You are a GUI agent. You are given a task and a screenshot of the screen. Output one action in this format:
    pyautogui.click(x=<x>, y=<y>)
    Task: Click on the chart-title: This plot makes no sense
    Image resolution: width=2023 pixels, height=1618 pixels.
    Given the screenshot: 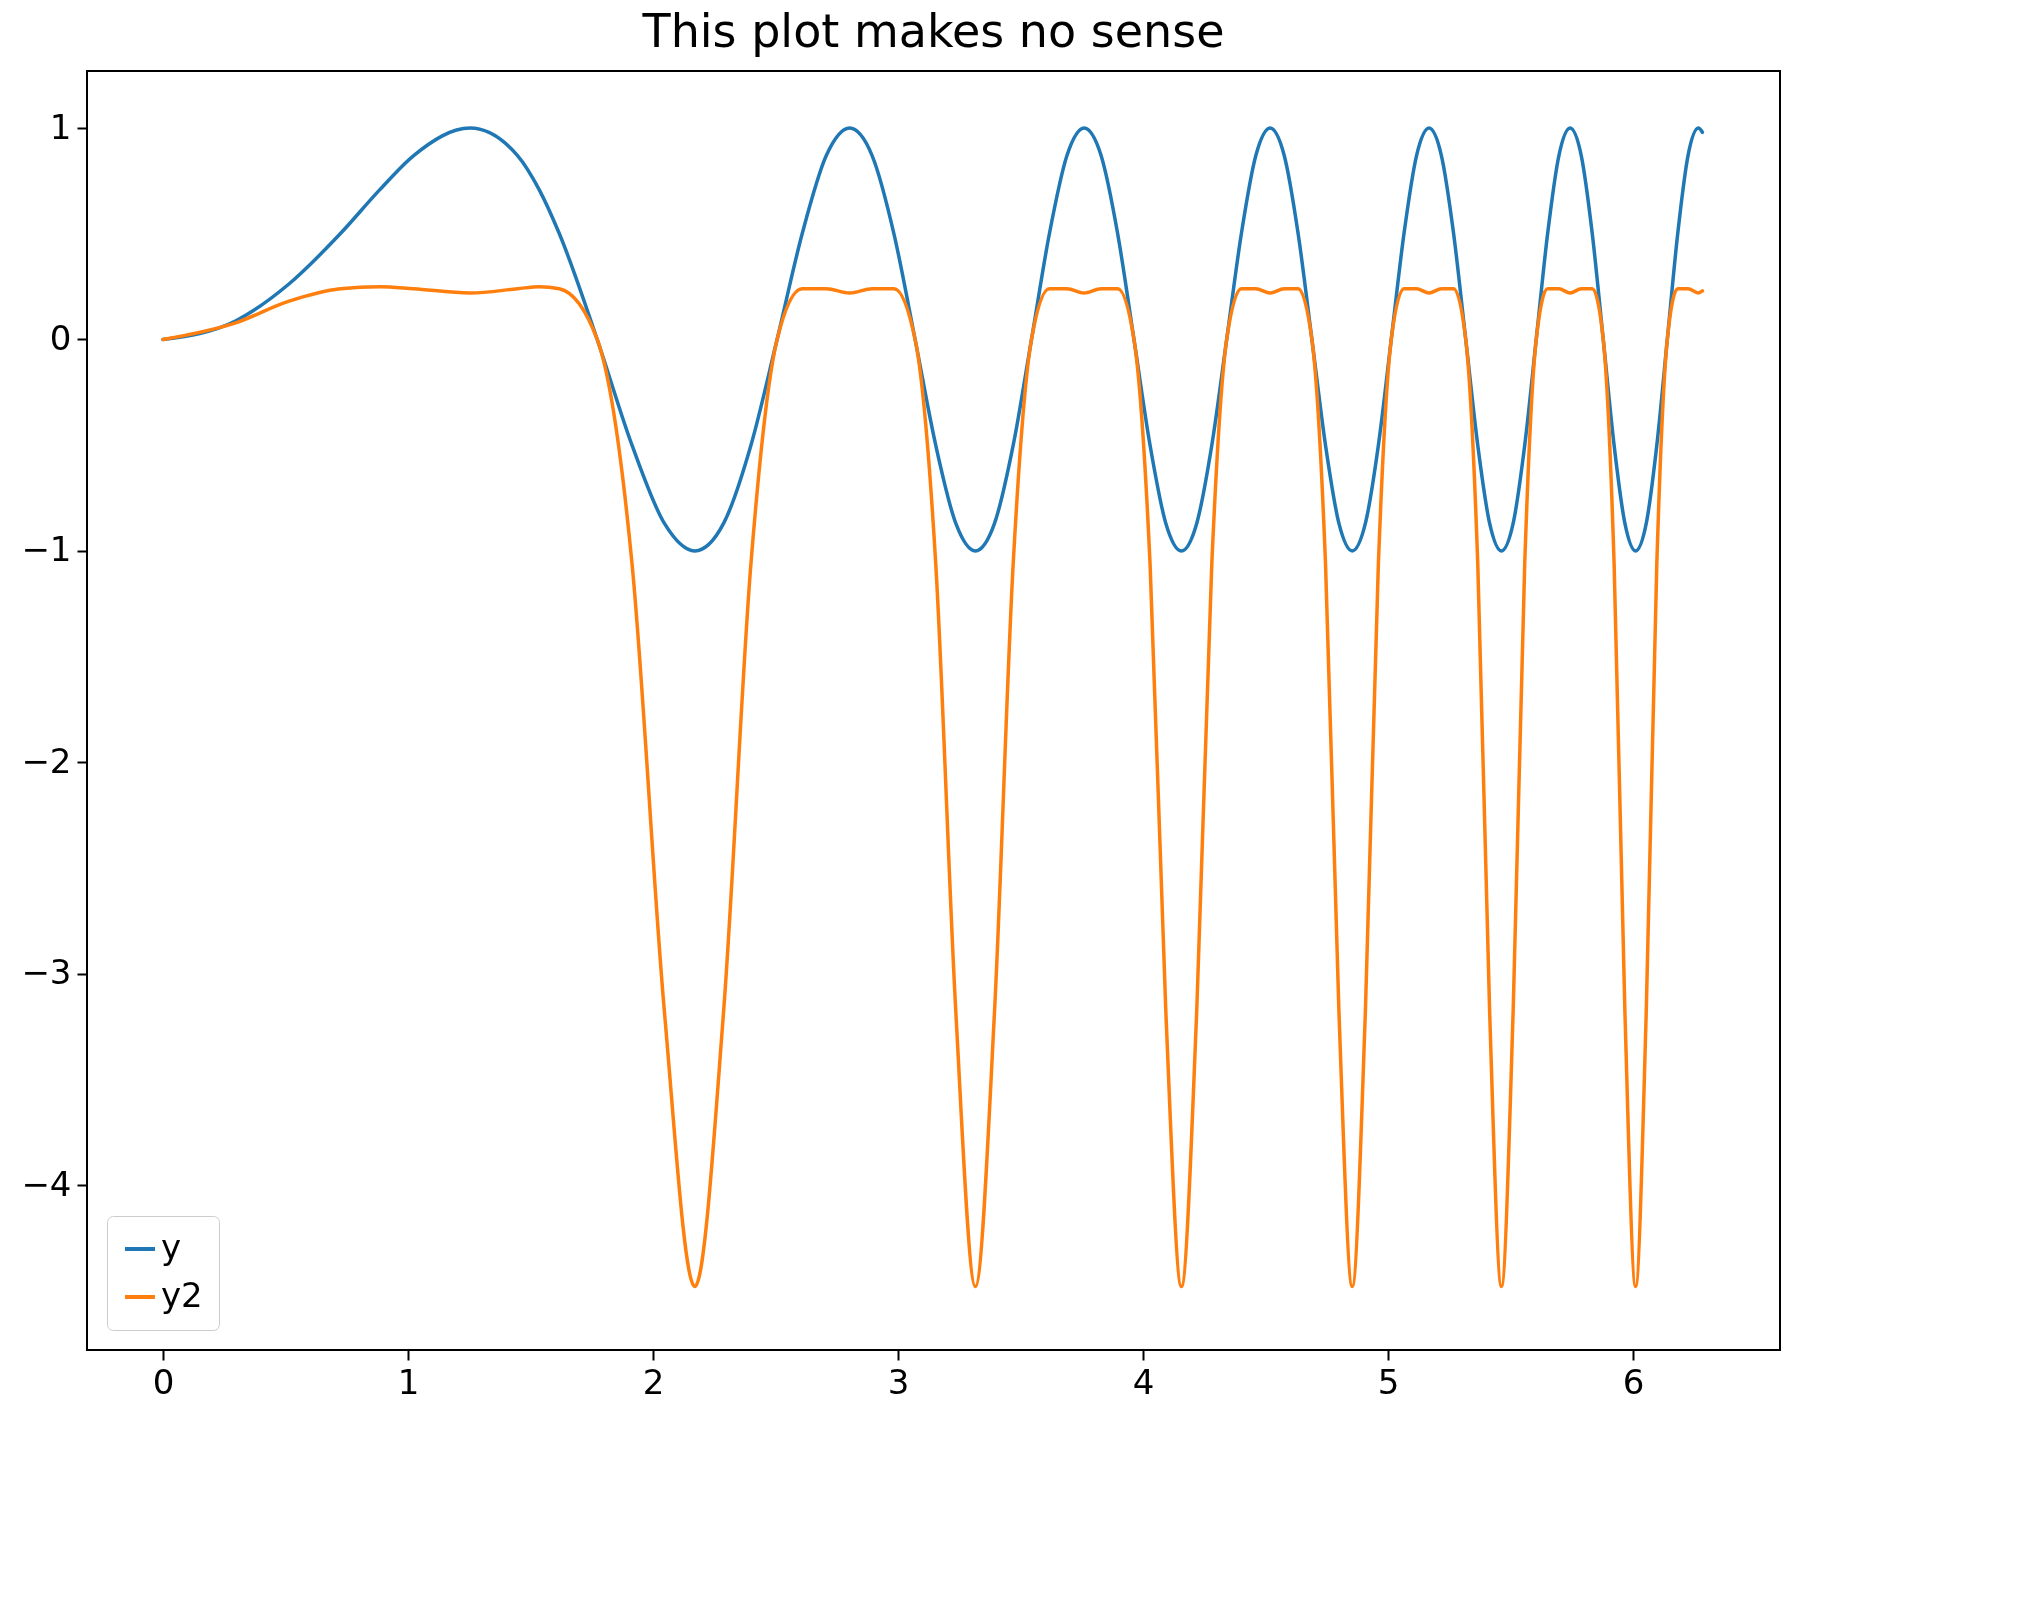 What is the action you would take?
    pyautogui.click(x=933, y=31)
    